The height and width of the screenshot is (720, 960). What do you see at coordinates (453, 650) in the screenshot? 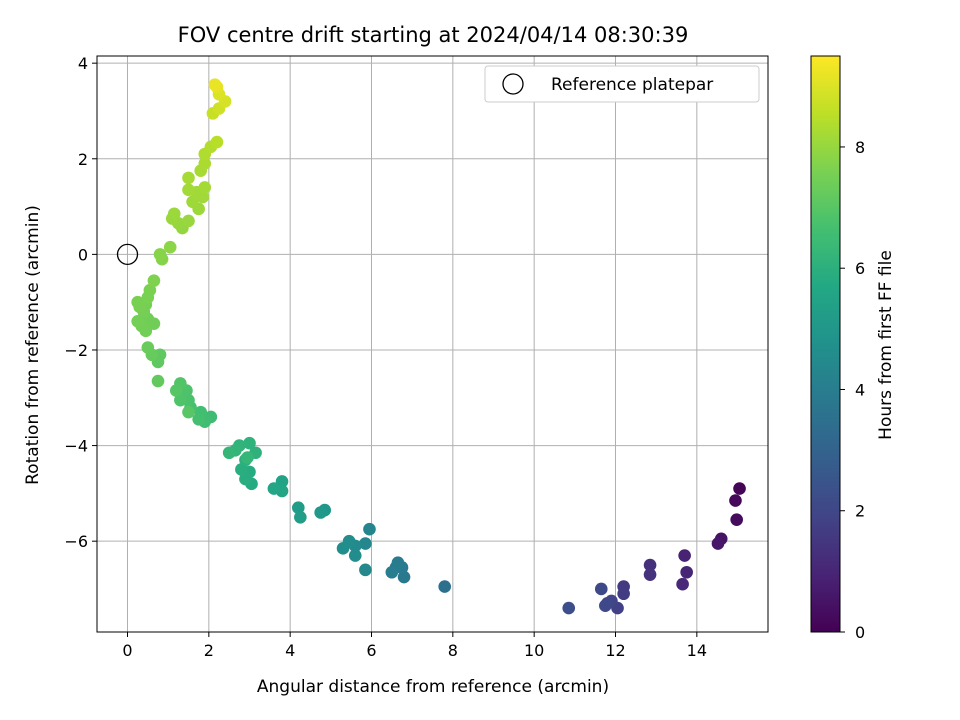
I see `x-tick-label: 8` at bounding box center [453, 650].